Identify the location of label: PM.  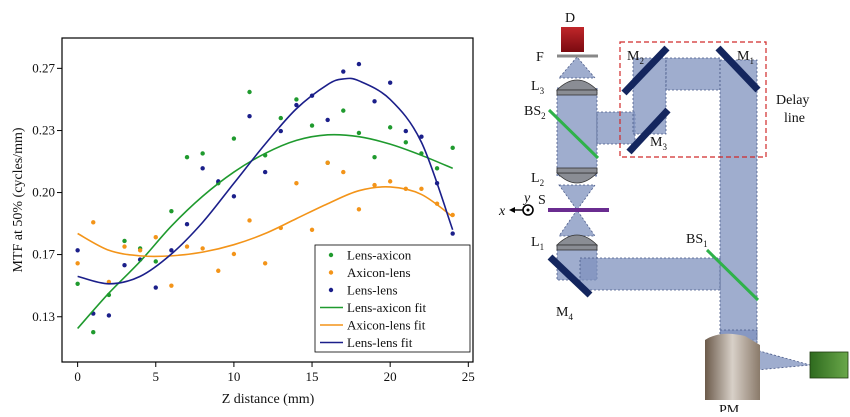
(729, 407).